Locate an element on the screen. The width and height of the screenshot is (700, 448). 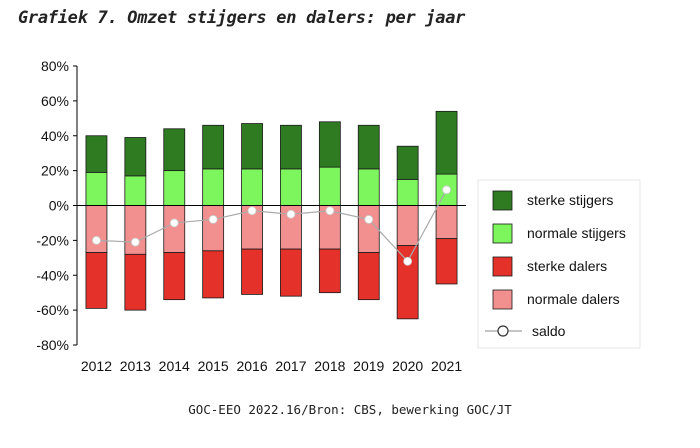
y-tick-label: 0% is located at coordinates (59, 206).